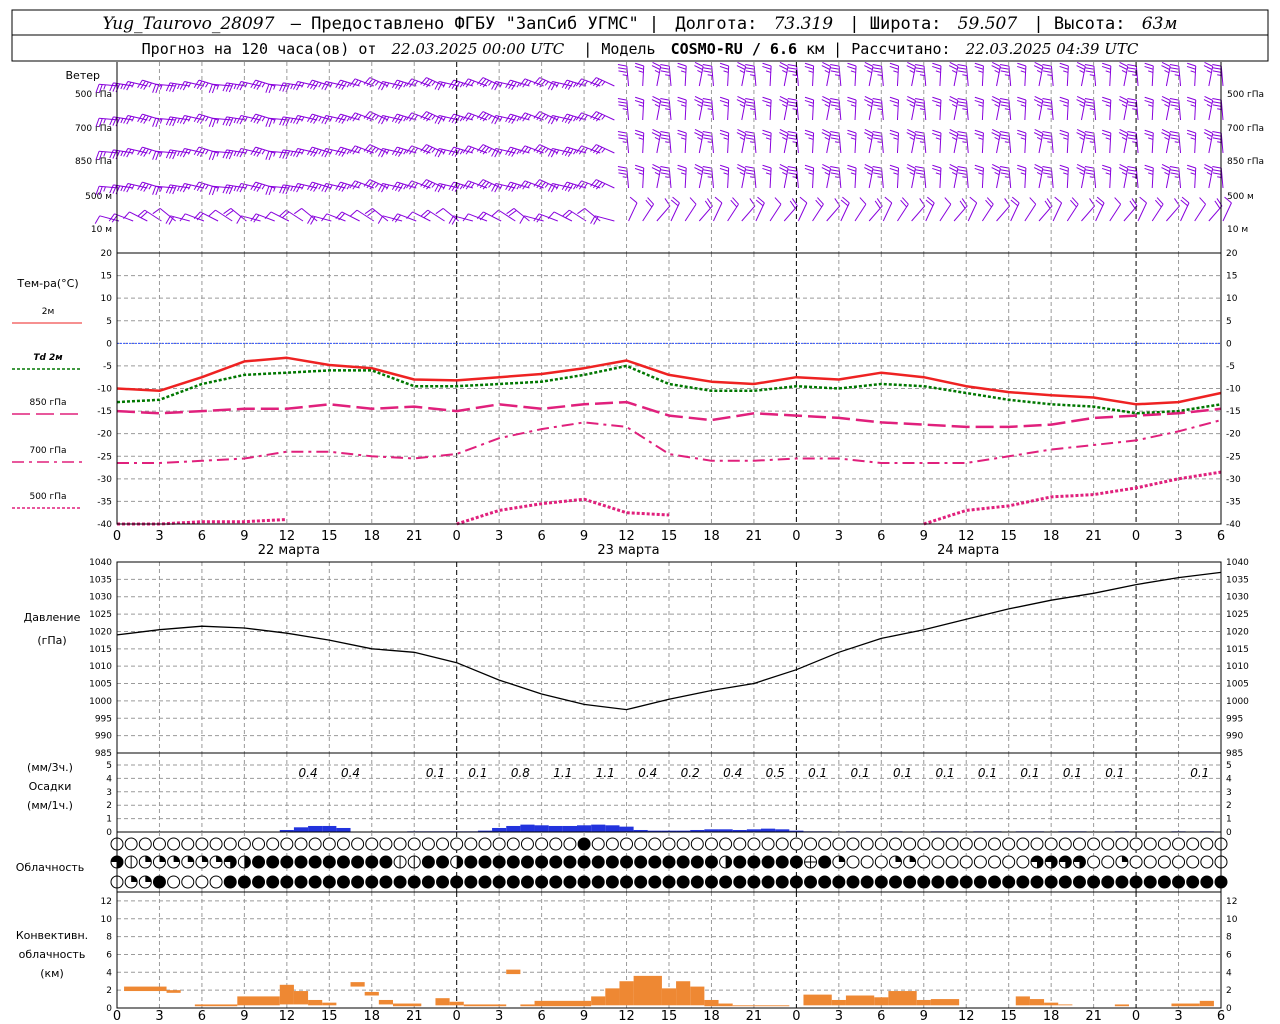 The width and height of the screenshot is (1280, 1024). Describe the element at coordinates (839, 1016) in the screenshot. I see `xaxis-hour-label-bottom: 3` at that location.